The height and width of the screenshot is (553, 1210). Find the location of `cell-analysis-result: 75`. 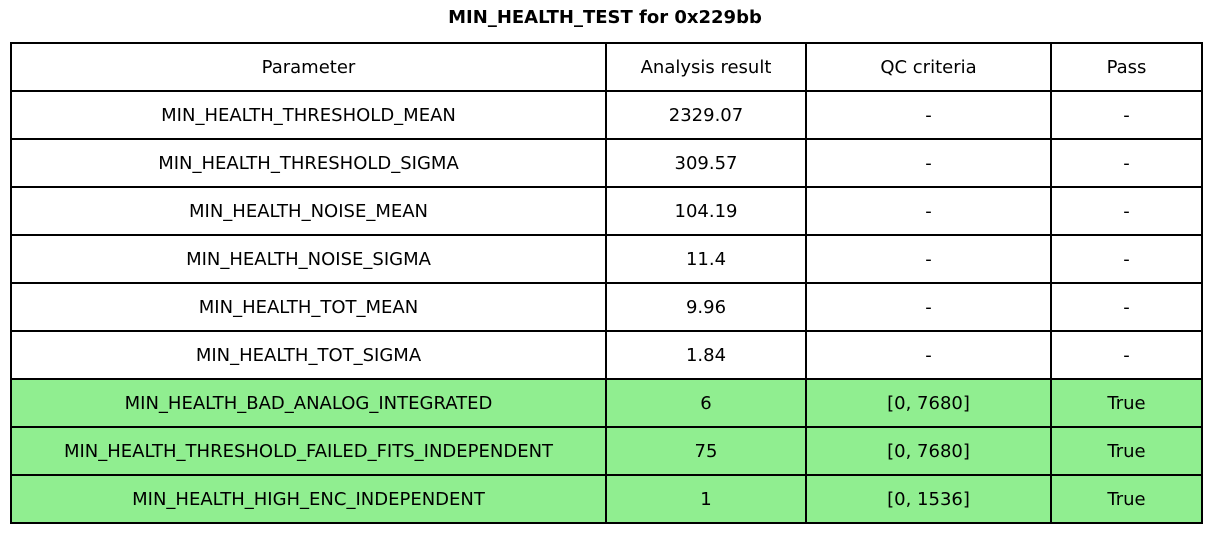

cell-analysis-result: 75 is located at coordinates (706, 451).